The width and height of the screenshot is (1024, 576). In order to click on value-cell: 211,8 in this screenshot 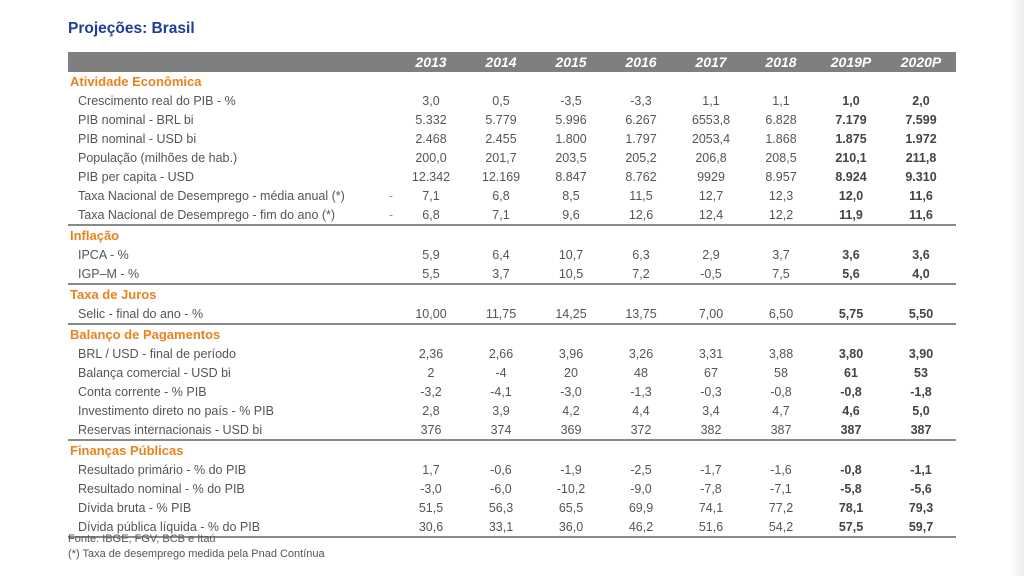, I will do `click(921, 157)`.